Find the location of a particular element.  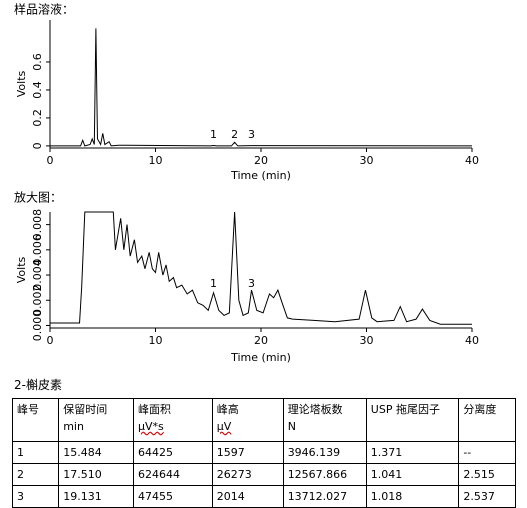

y-tick-label: 0.000 is located at coordinates (37, 326).